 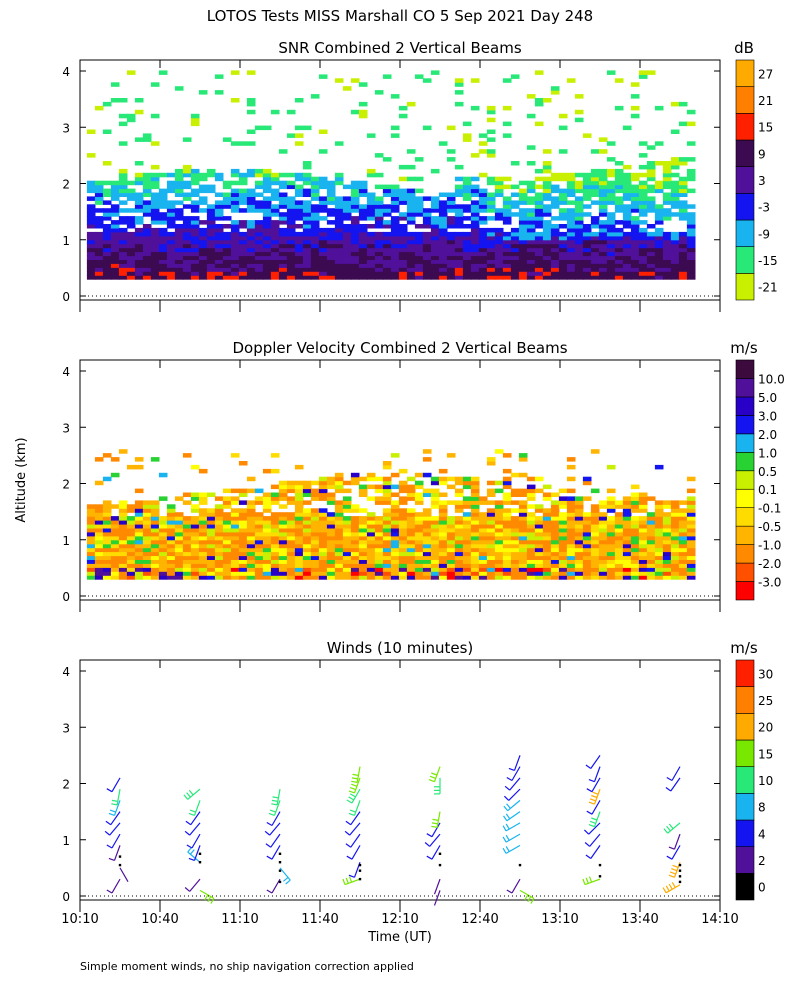 I want to click on colorbar-label: -2.0, so click(x=769, y=564).